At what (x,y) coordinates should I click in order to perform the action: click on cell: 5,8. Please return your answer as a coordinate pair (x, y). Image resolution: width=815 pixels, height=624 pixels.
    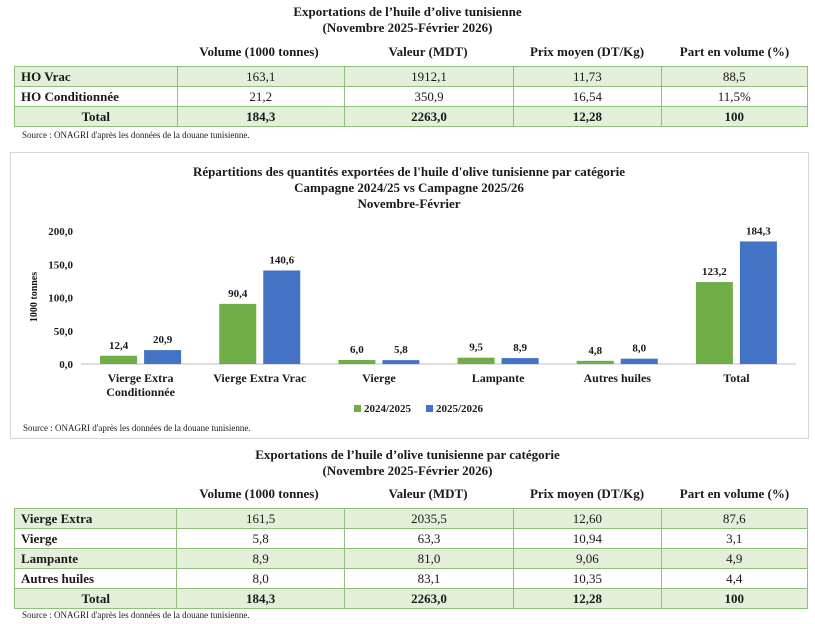
    Looking at the image, I should click on (260, 538).